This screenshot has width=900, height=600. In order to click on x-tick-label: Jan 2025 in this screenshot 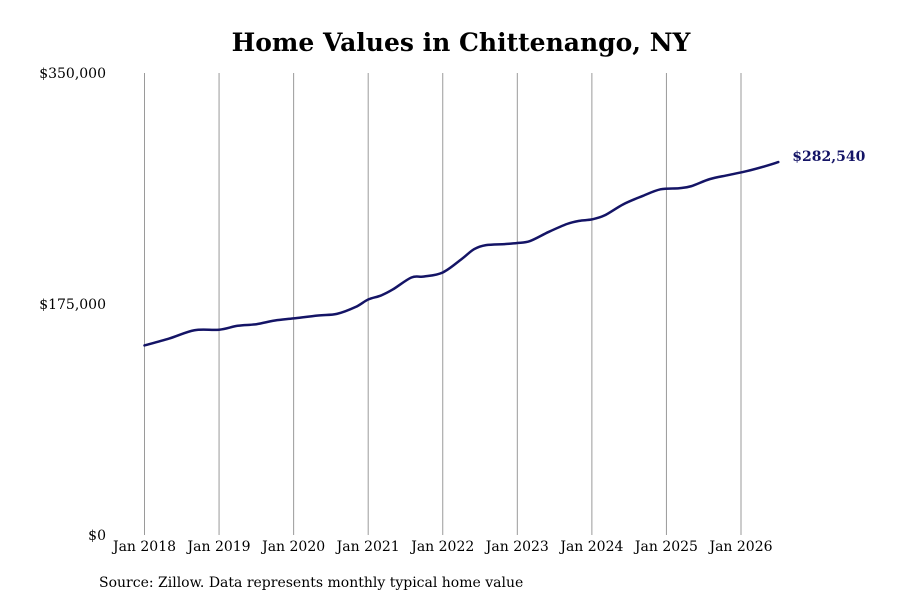, I will do `click(665, 547)`.